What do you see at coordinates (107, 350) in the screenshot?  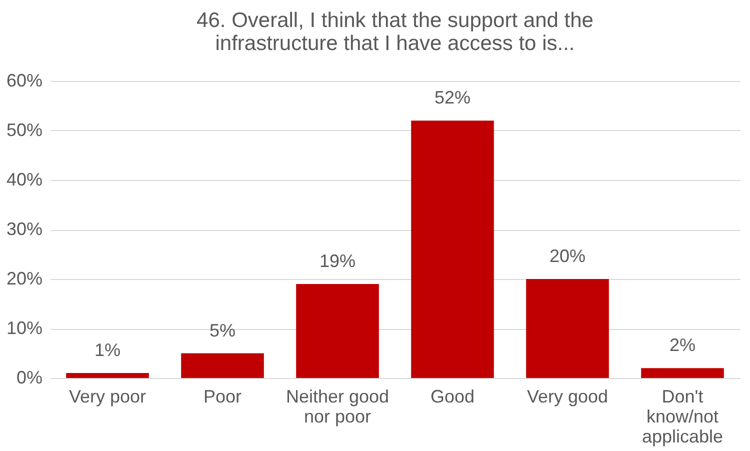 I see `data-label: 1%` at bounding box center [107, 350].